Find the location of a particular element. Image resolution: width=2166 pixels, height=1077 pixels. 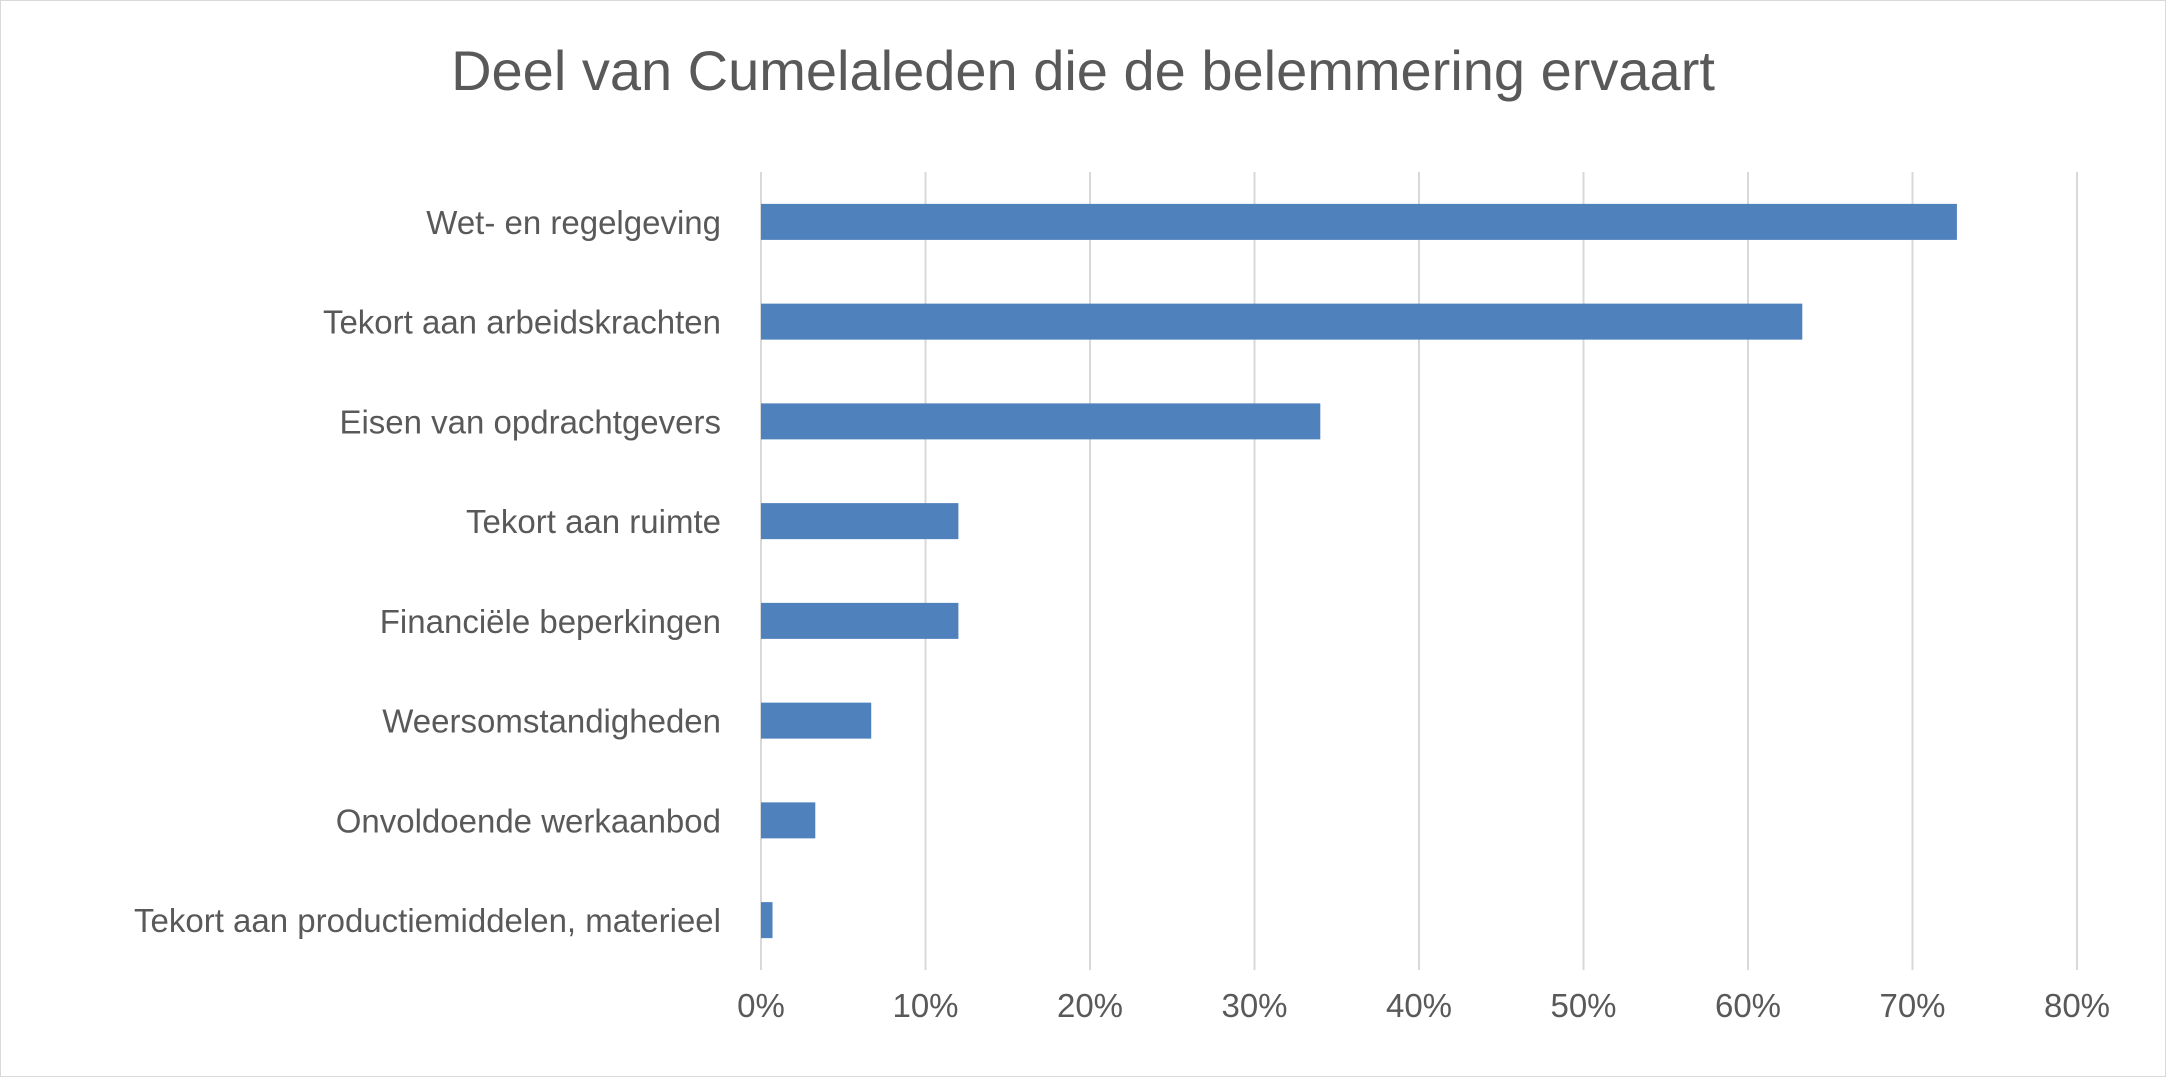

x-tick-label: 40% is located at coordinates (1419, 1005).